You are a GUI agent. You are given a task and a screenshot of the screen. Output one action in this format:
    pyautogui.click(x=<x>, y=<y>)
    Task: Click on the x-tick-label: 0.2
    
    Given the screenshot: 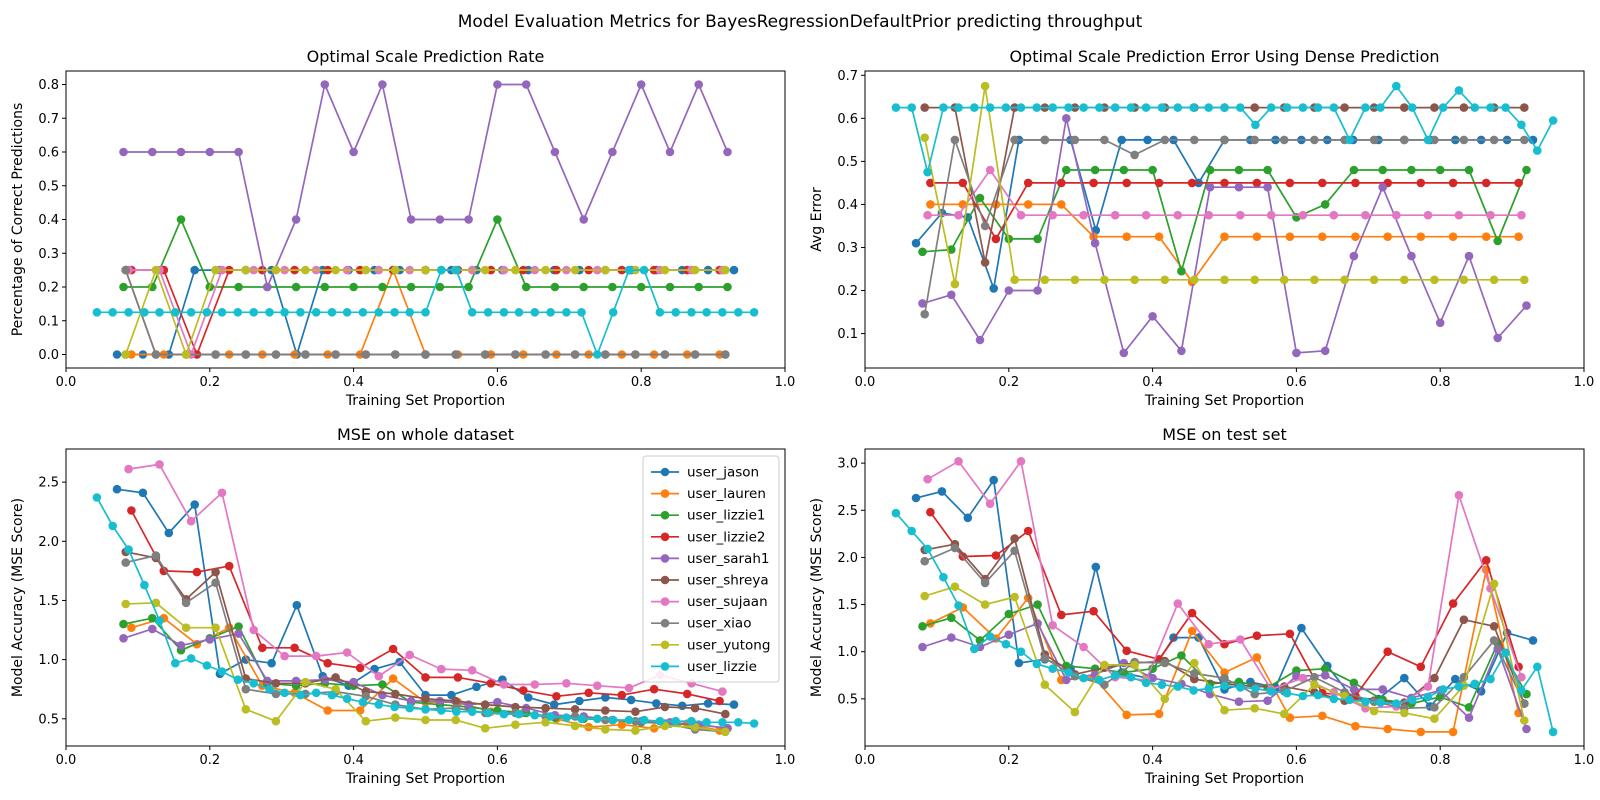 What is the action you would take?
    pyautogui.click(x=1008, y=760)
    